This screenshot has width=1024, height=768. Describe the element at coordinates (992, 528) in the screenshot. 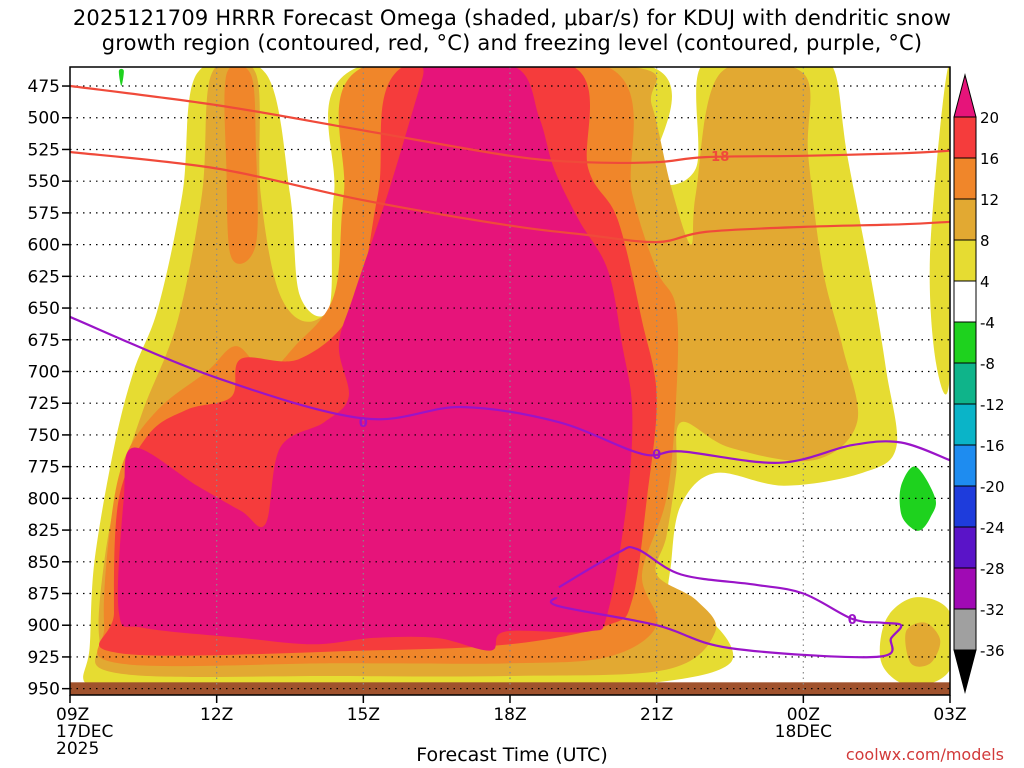

I see `colorbar-label: -24` at that location.